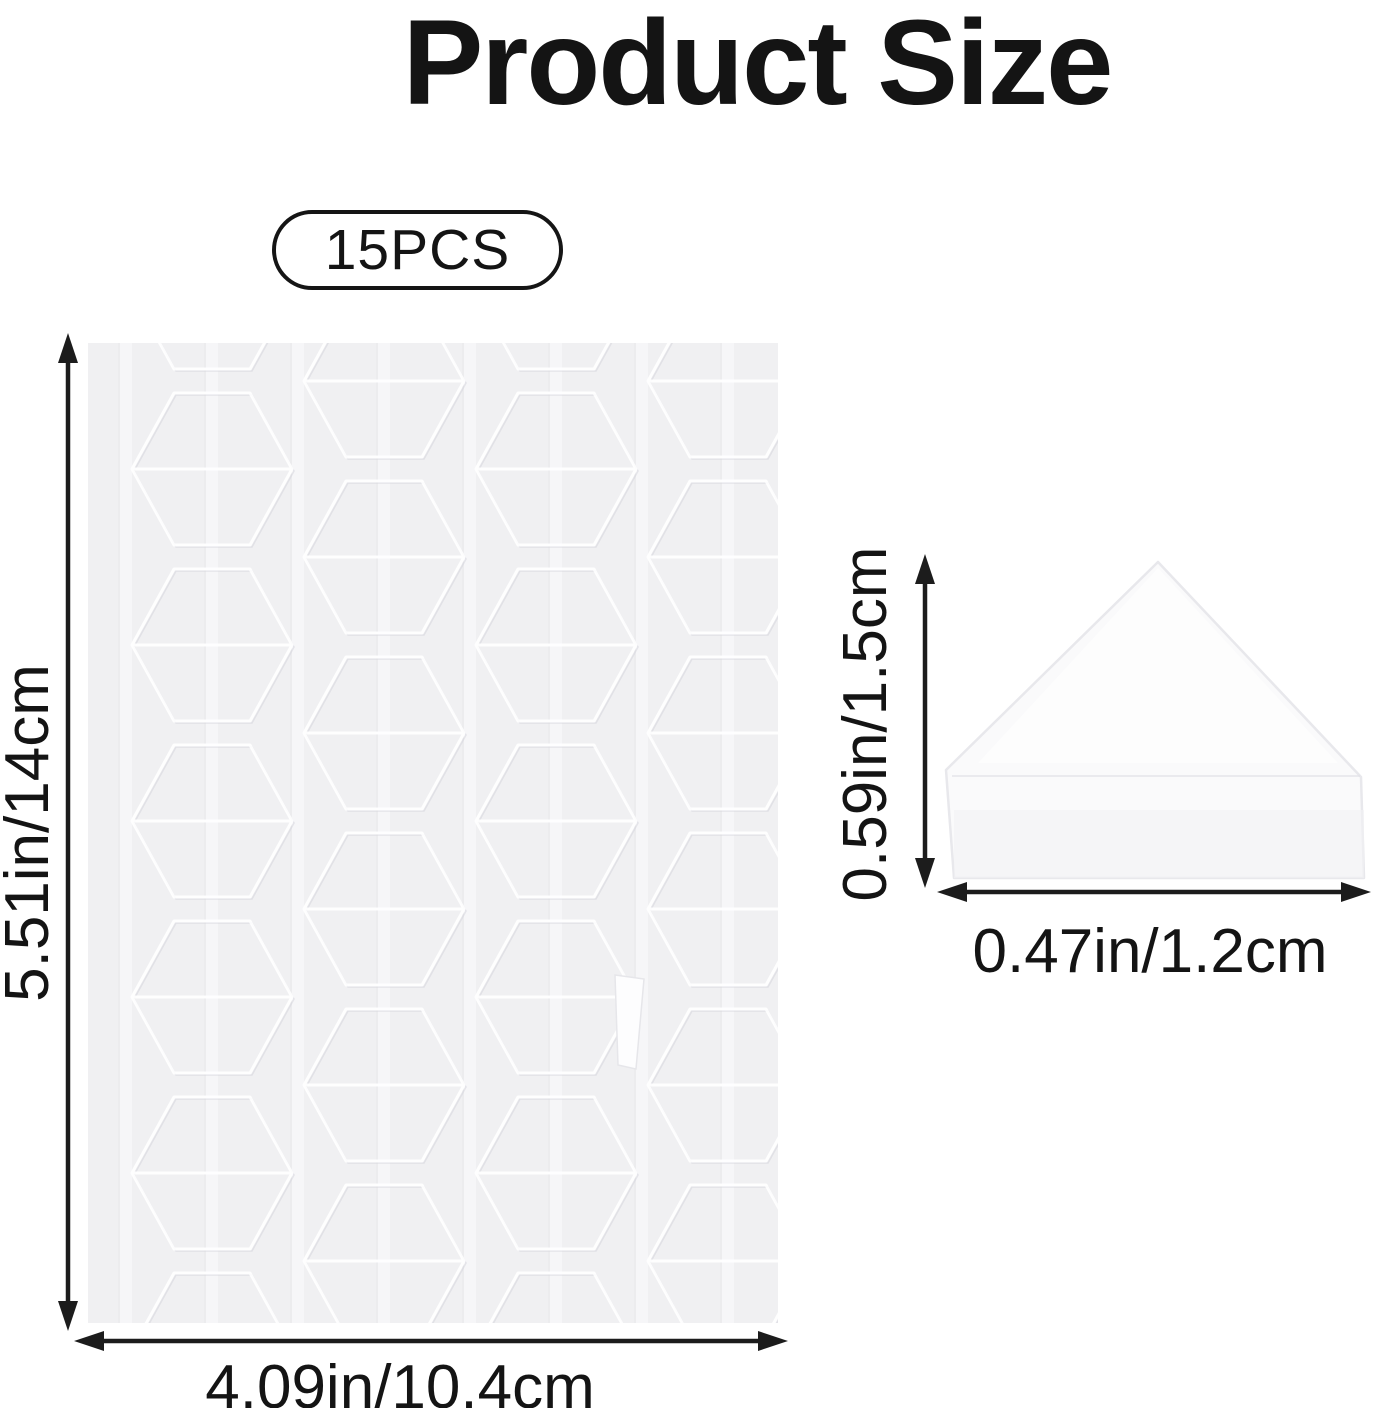  I want to click on sheet-width-dimension-arrow, so click(431, 1341).